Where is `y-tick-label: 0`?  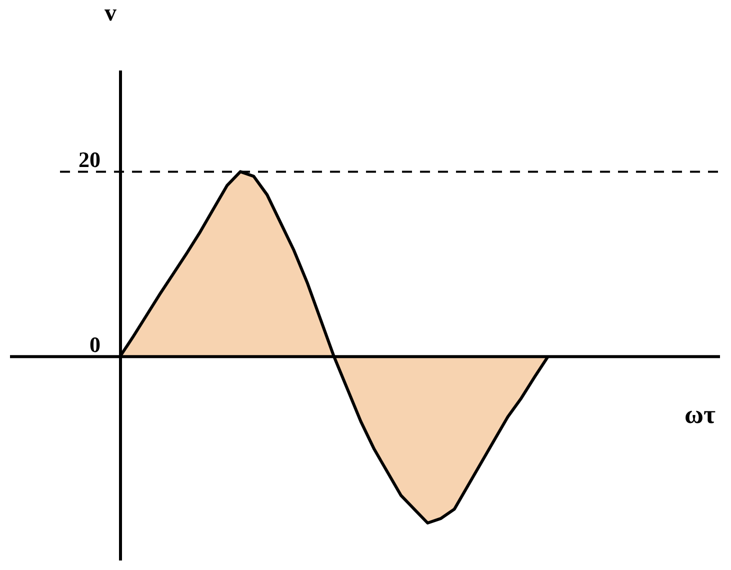 y-tick-label: 0 is located at coordinates (95, 345).